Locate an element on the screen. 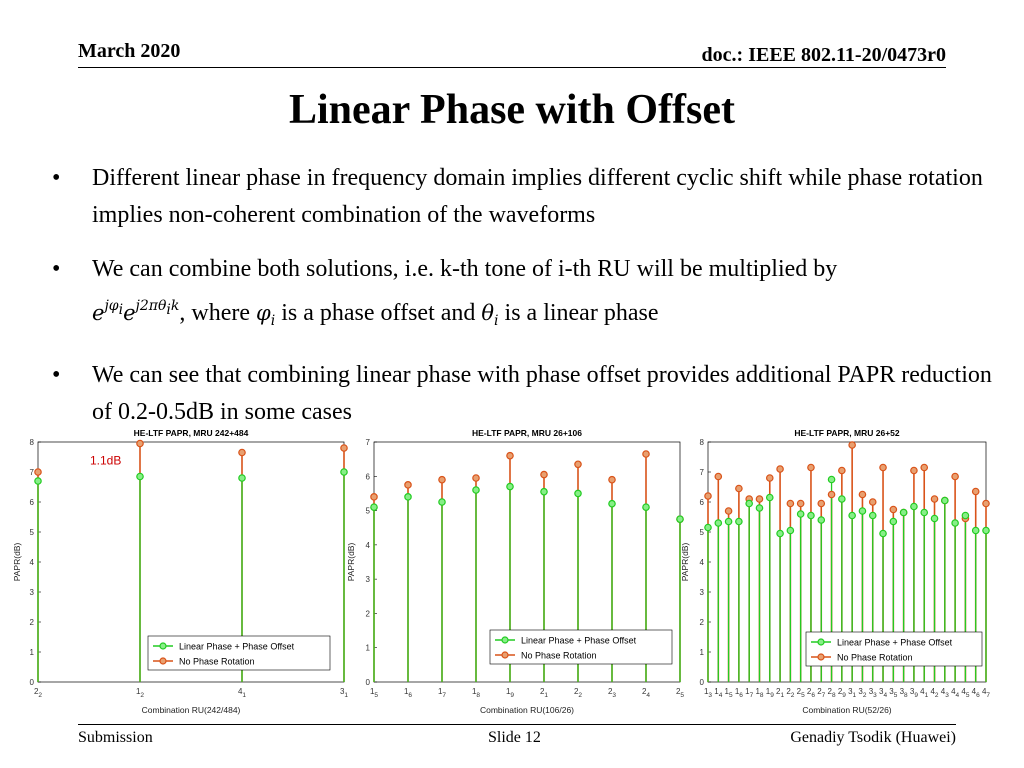 Image resolution: width=1024 pixels, height=768 pixels. y-axis-label: PAPR(dB) is located at coordinates (351, 562).